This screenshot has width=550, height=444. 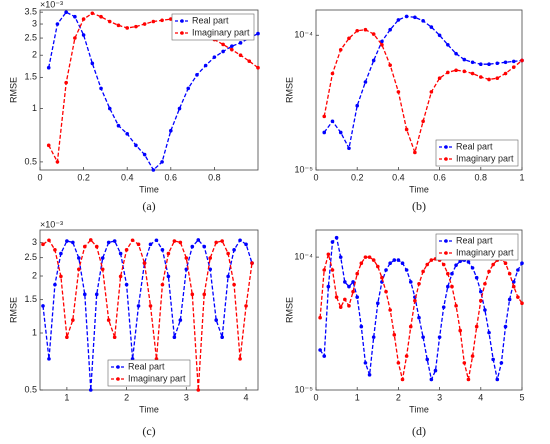 I want to click on y-tick-label: 10⁻⁵, so click(x=304, y=389).